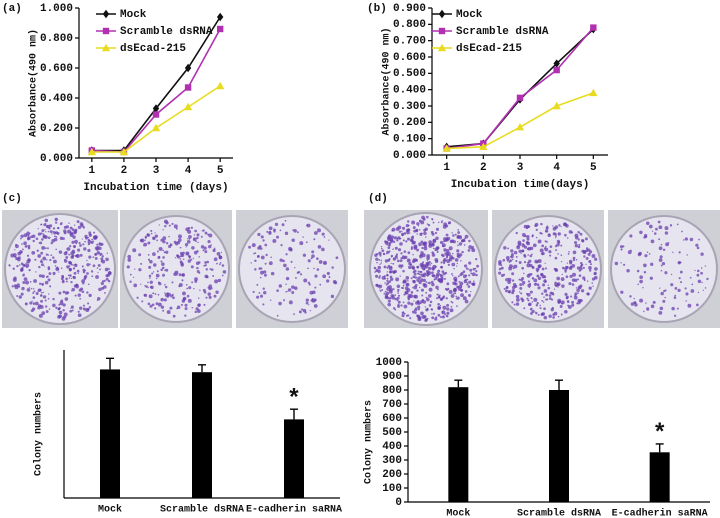 Image resolution: width=720 pixels, height=518 pixels. I want to click on error-bar, so click(110, 363).